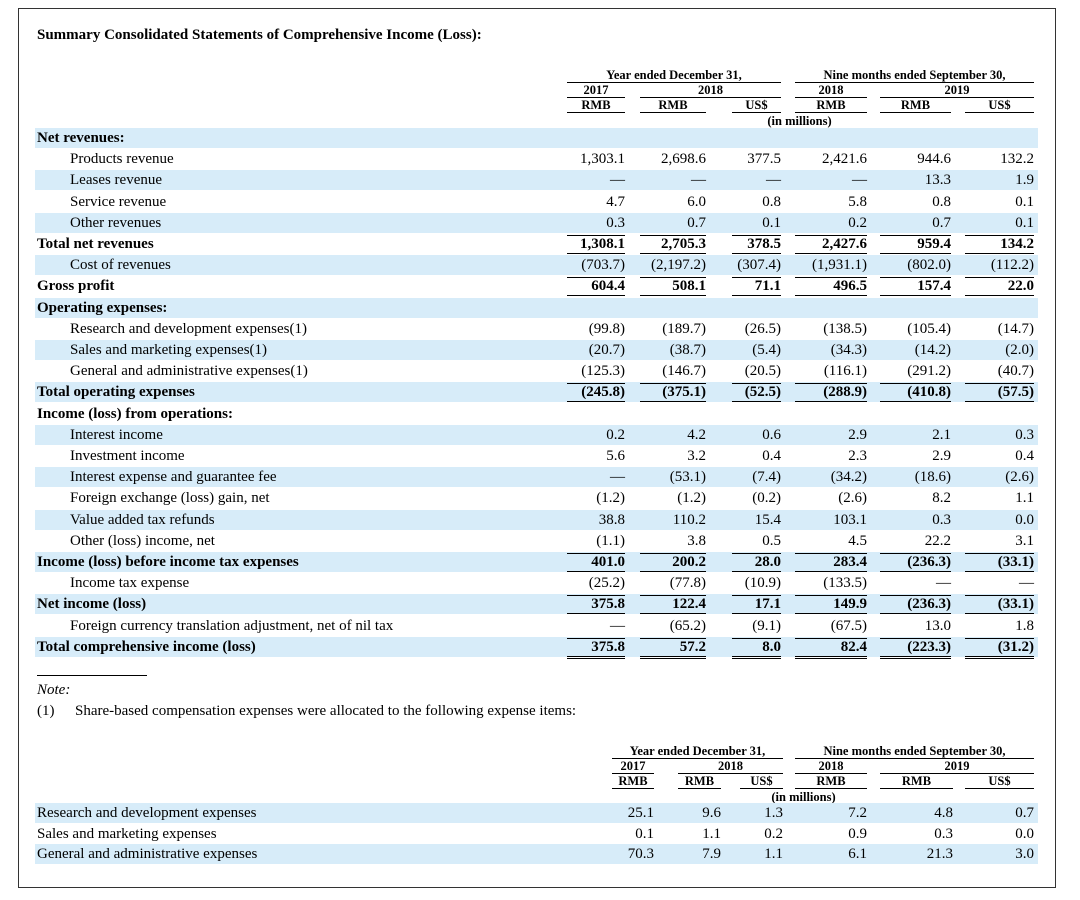  Describe the element at coordinates (762, 328) in the screenshot. I see `cell-value: (26.5)` at that location.